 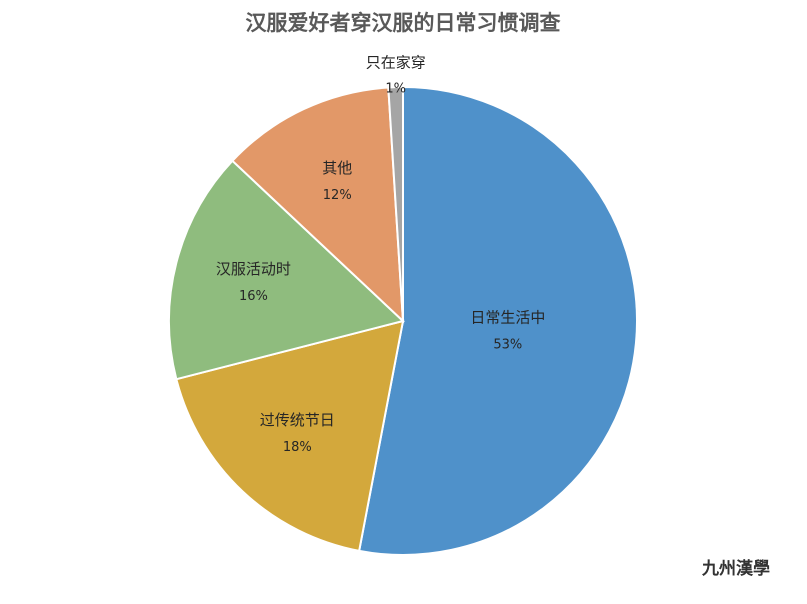 What do you see at coordinates (253, 269) in the screenshot?
I see `slice-label: 汉服活动时` at bounding box center [253, 269].